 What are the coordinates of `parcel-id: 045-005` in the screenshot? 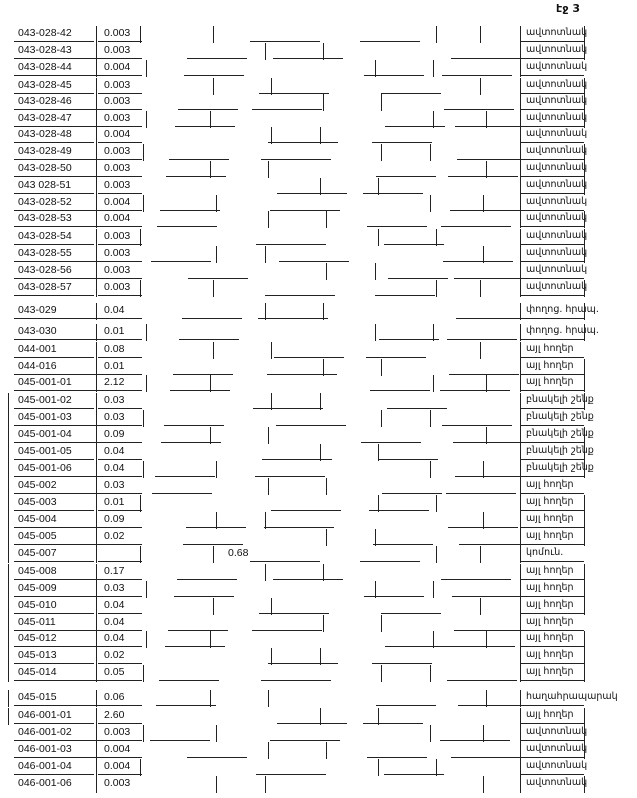 It's located at (37, 536).